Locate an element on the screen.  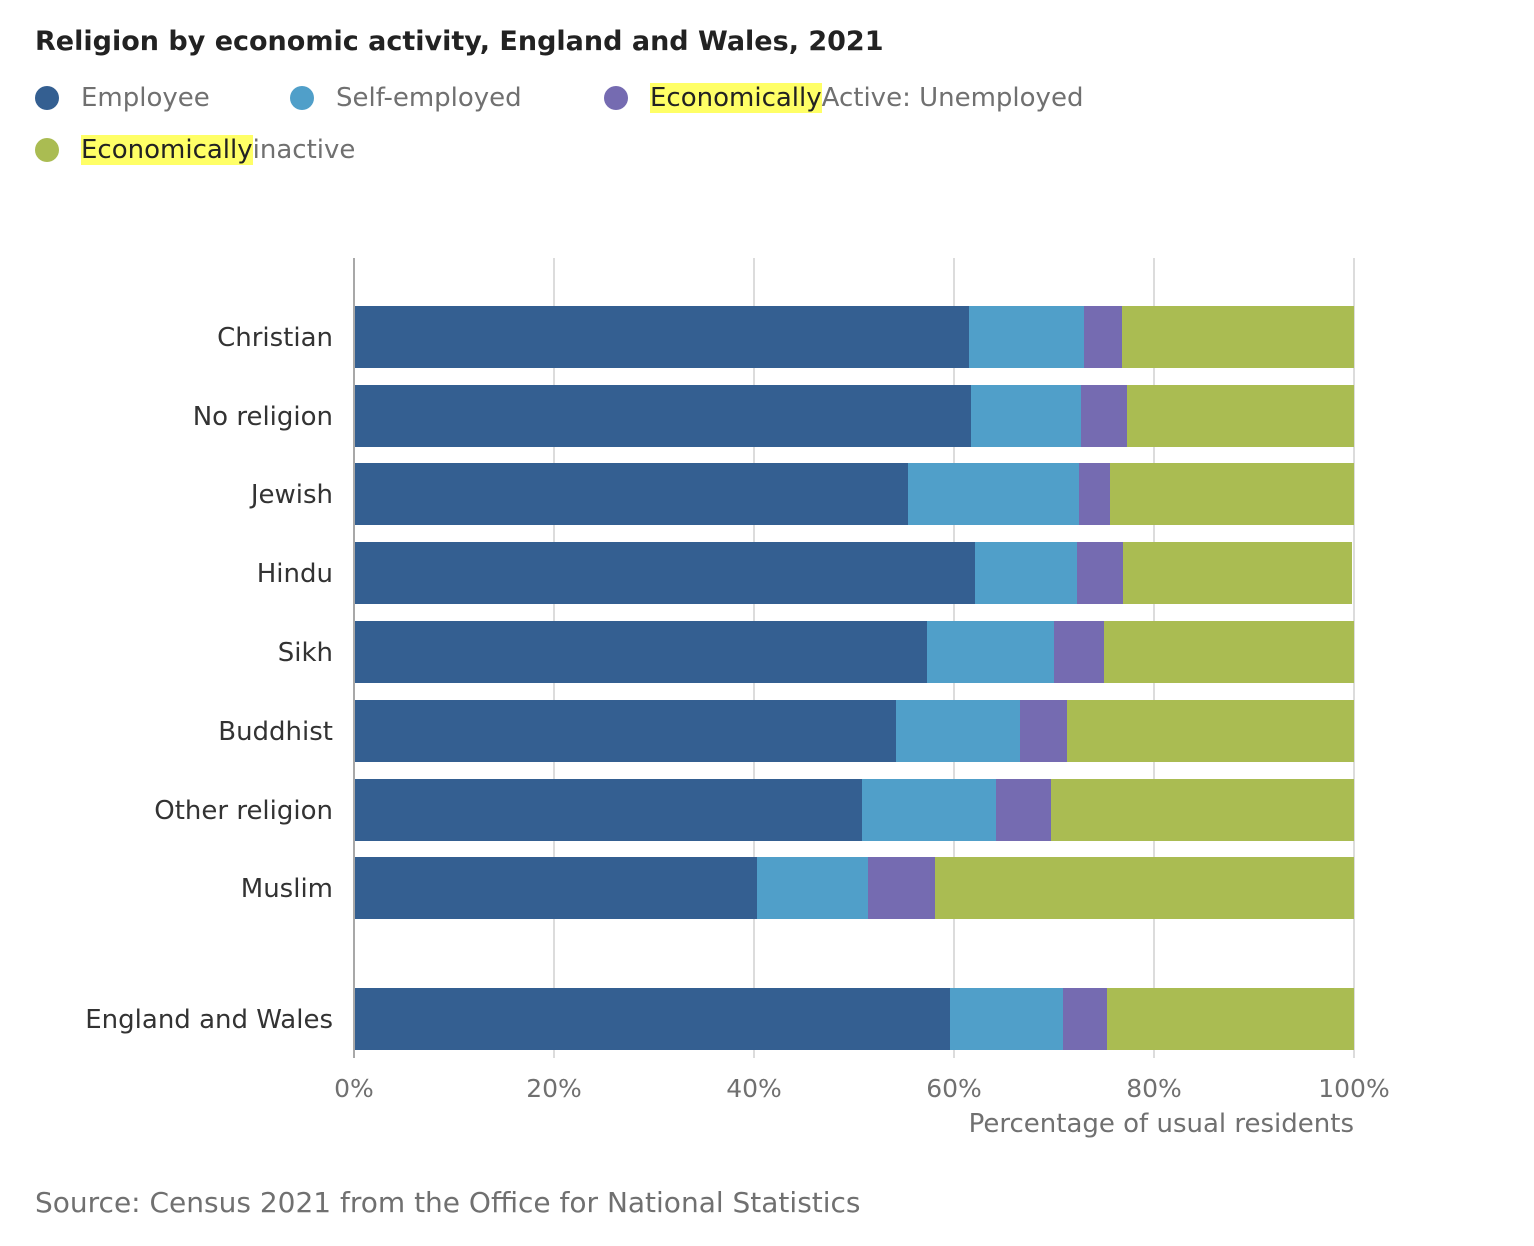
legend-label-self-employed: Self-employed is located at coordinates (429, 98).